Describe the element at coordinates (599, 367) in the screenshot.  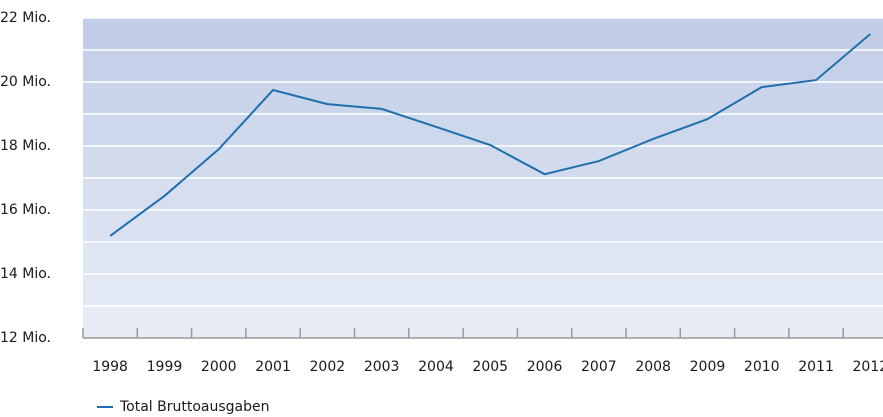
I see `x-tick-label: 2007` at that location.